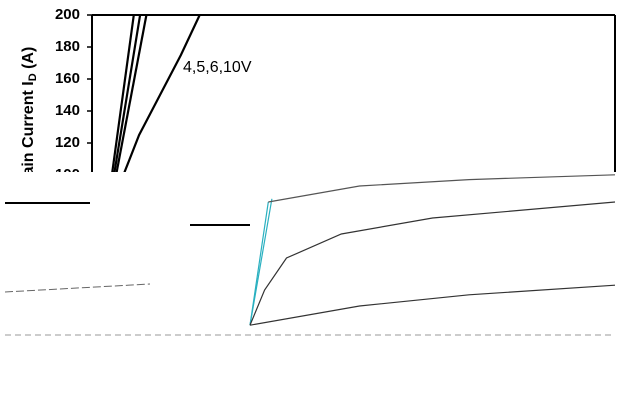  Describe the element at coordinates (33, 77) in the screenshot. I see `y-label-sub: D` at that location.